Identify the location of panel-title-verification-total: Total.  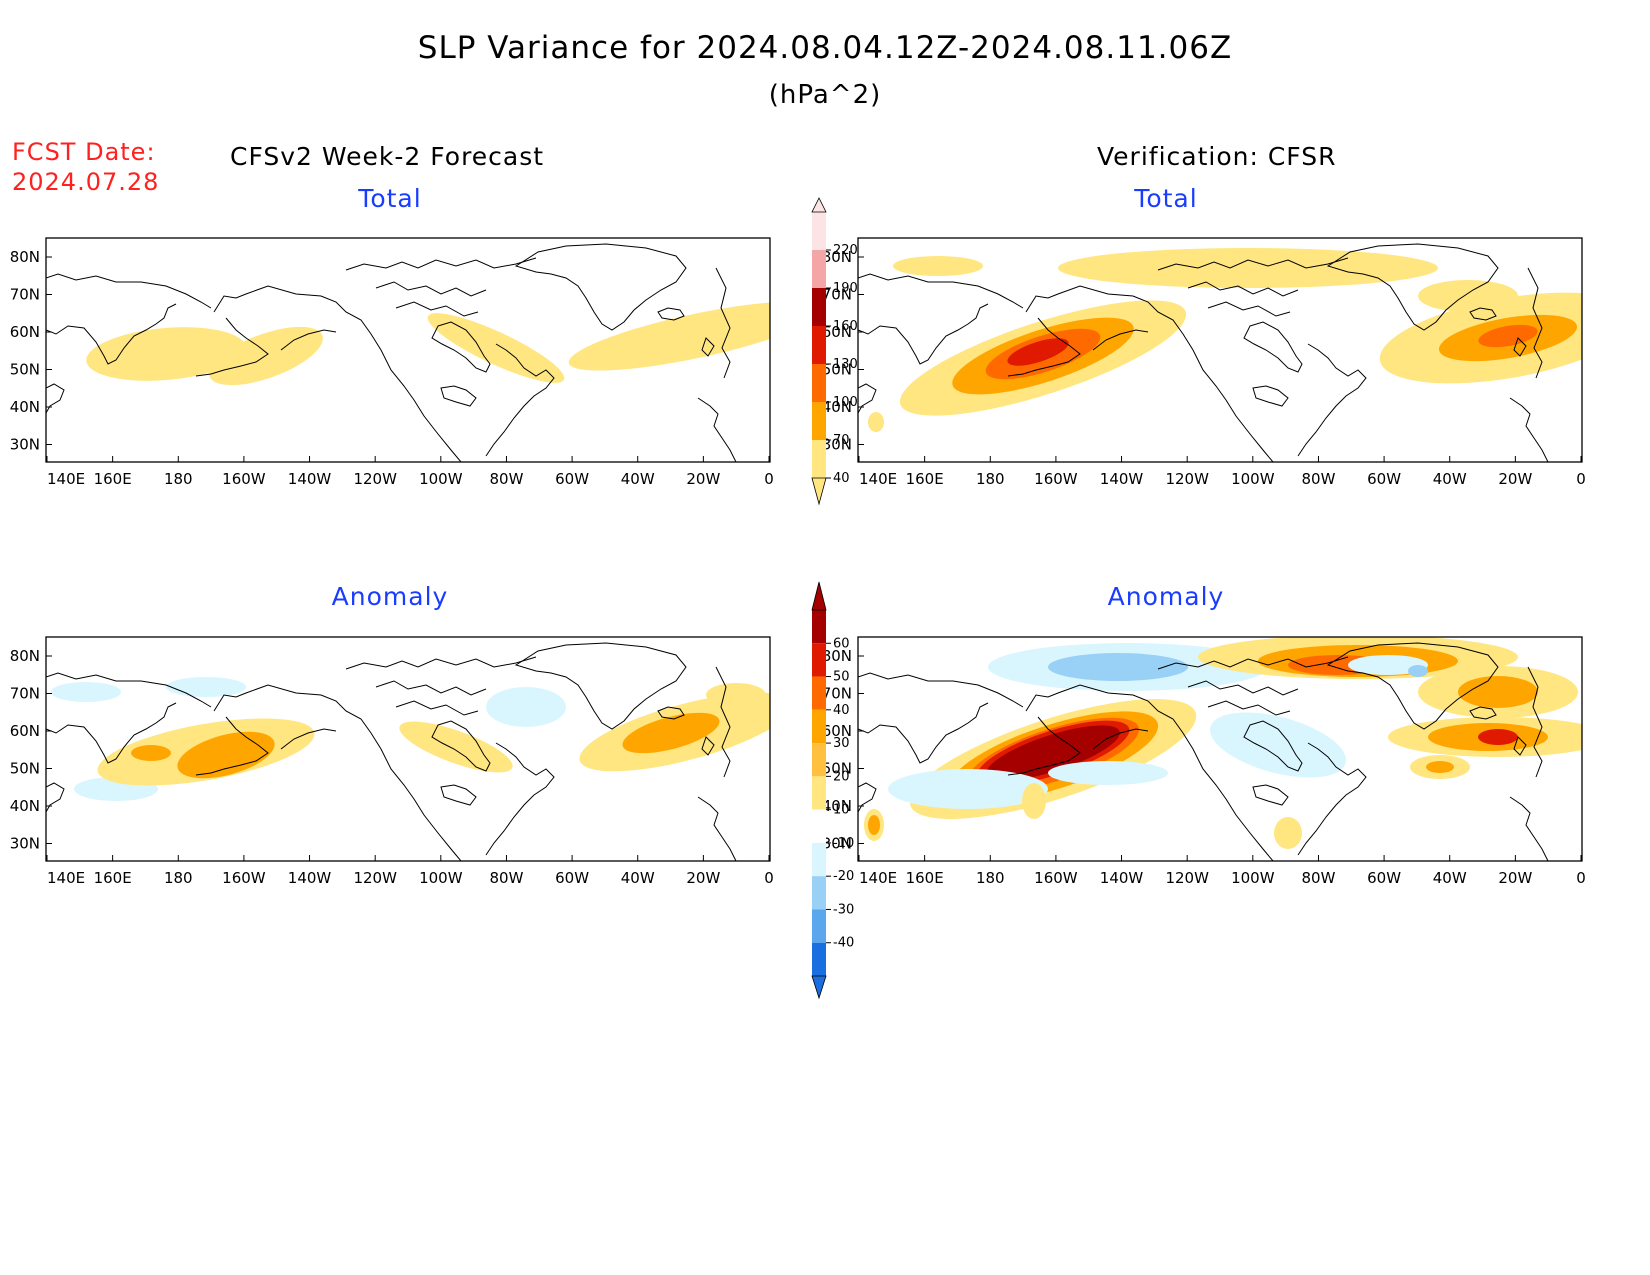
(1166, 198).